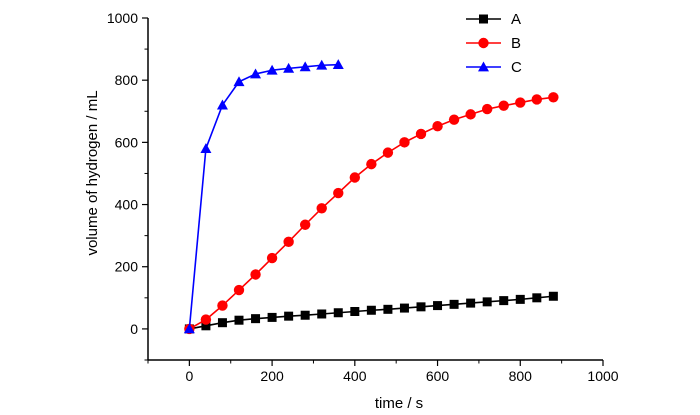 The image size is (700, 415). Describe the element at coordinates (516, 43) in the screenshot. I see `legend-label-b: B` at that location.